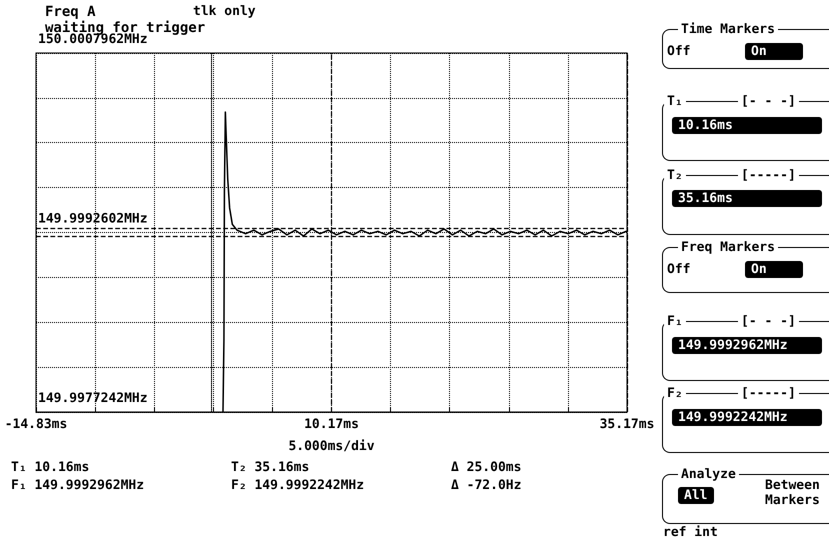 Image resolution: width=829 pixels, height=545 pixels. Describe the element at coordinates (331, 446) in the screenshot. I see `x-axis-title: 5.000ms/div` at that location.